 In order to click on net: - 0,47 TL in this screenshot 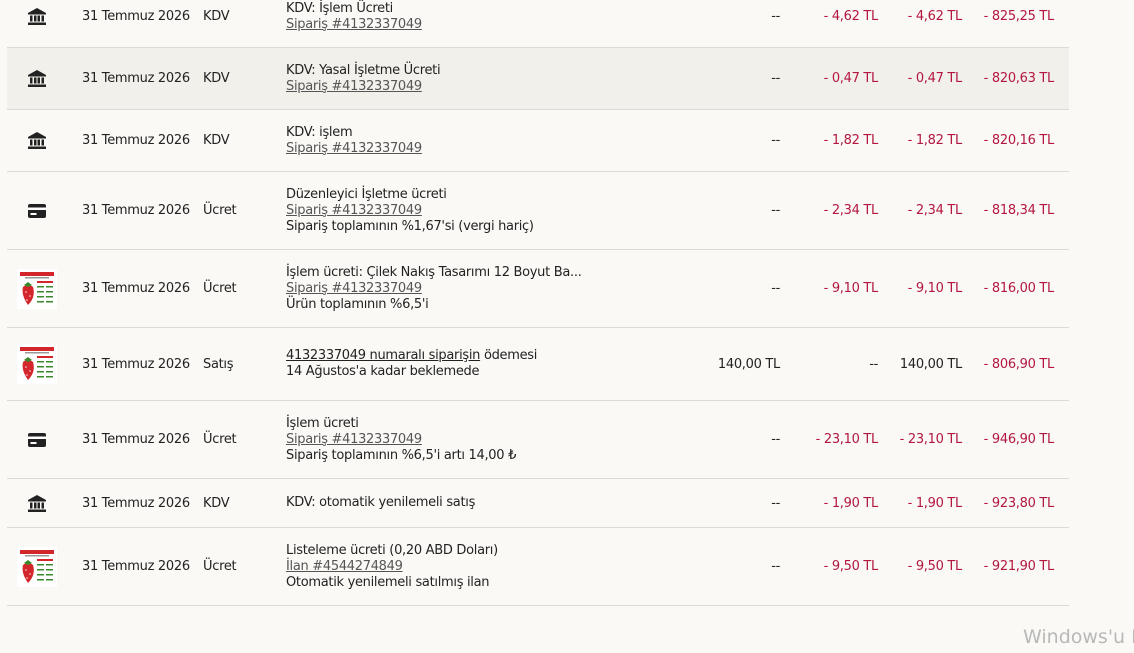, I will do `click(935, 78)`.